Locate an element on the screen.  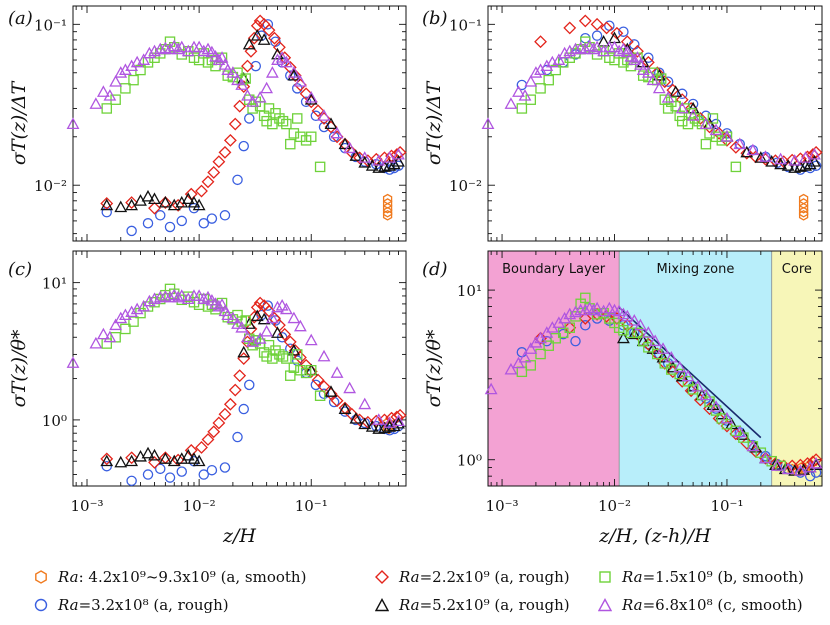
legend-text: =3.2x10⁸ (a, rough) is located at coordinates (153, 605).